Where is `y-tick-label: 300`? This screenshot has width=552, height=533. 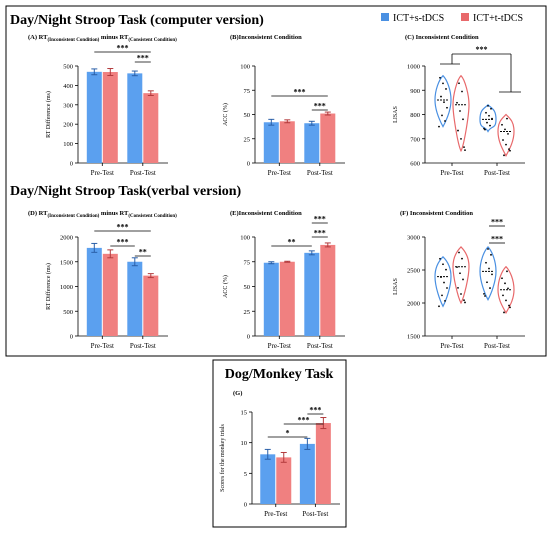
y-tick-label: 300 is located at coordinates (68, 105).